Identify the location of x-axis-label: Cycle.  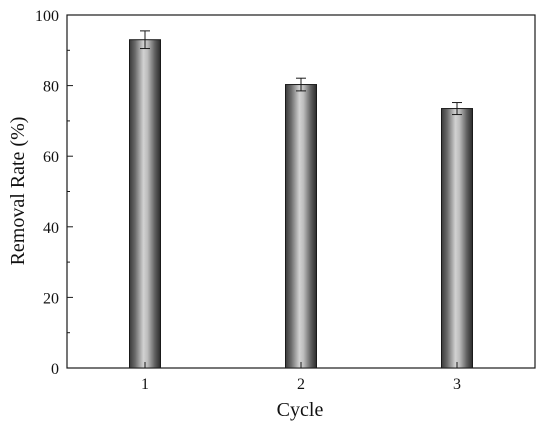
(300, 410).